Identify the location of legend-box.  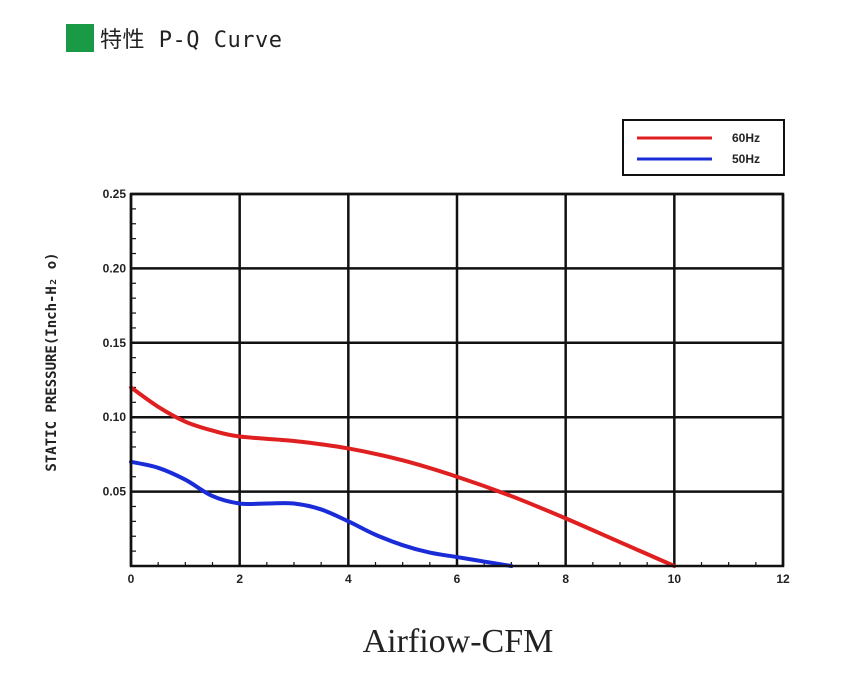
(703, 147).